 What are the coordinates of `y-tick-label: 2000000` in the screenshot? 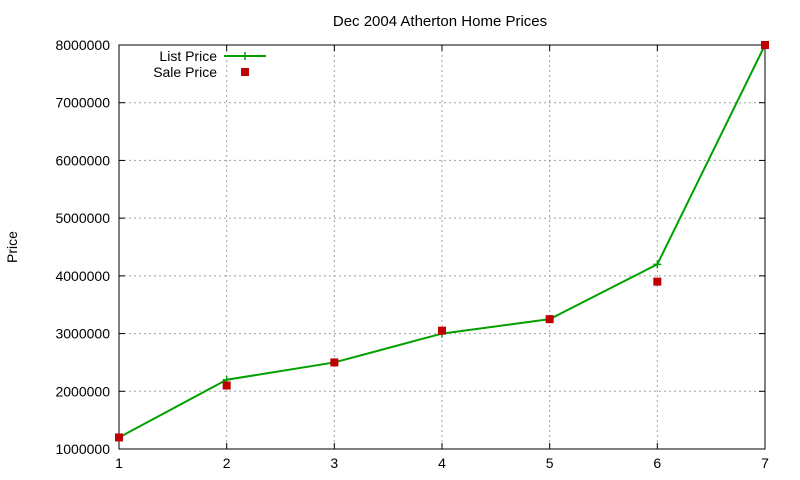 It's located at (82, 391).